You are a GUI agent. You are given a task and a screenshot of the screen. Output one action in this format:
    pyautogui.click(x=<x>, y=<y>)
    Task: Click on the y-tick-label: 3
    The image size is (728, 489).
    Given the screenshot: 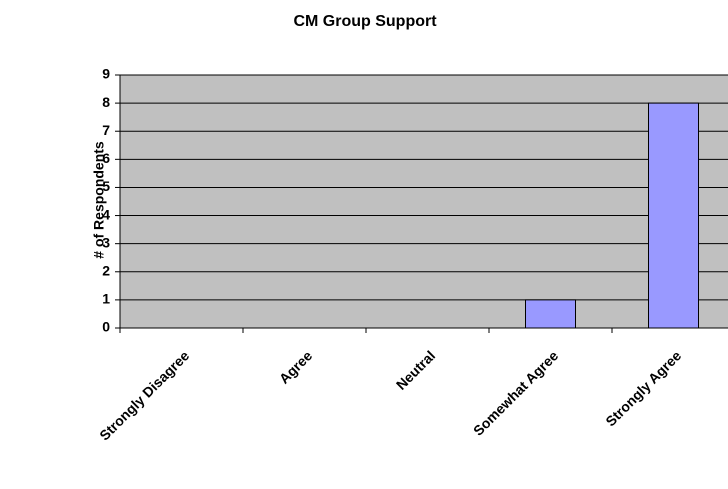 What is the action you would take?
    pyautogui.click(x=106, y=242)
    